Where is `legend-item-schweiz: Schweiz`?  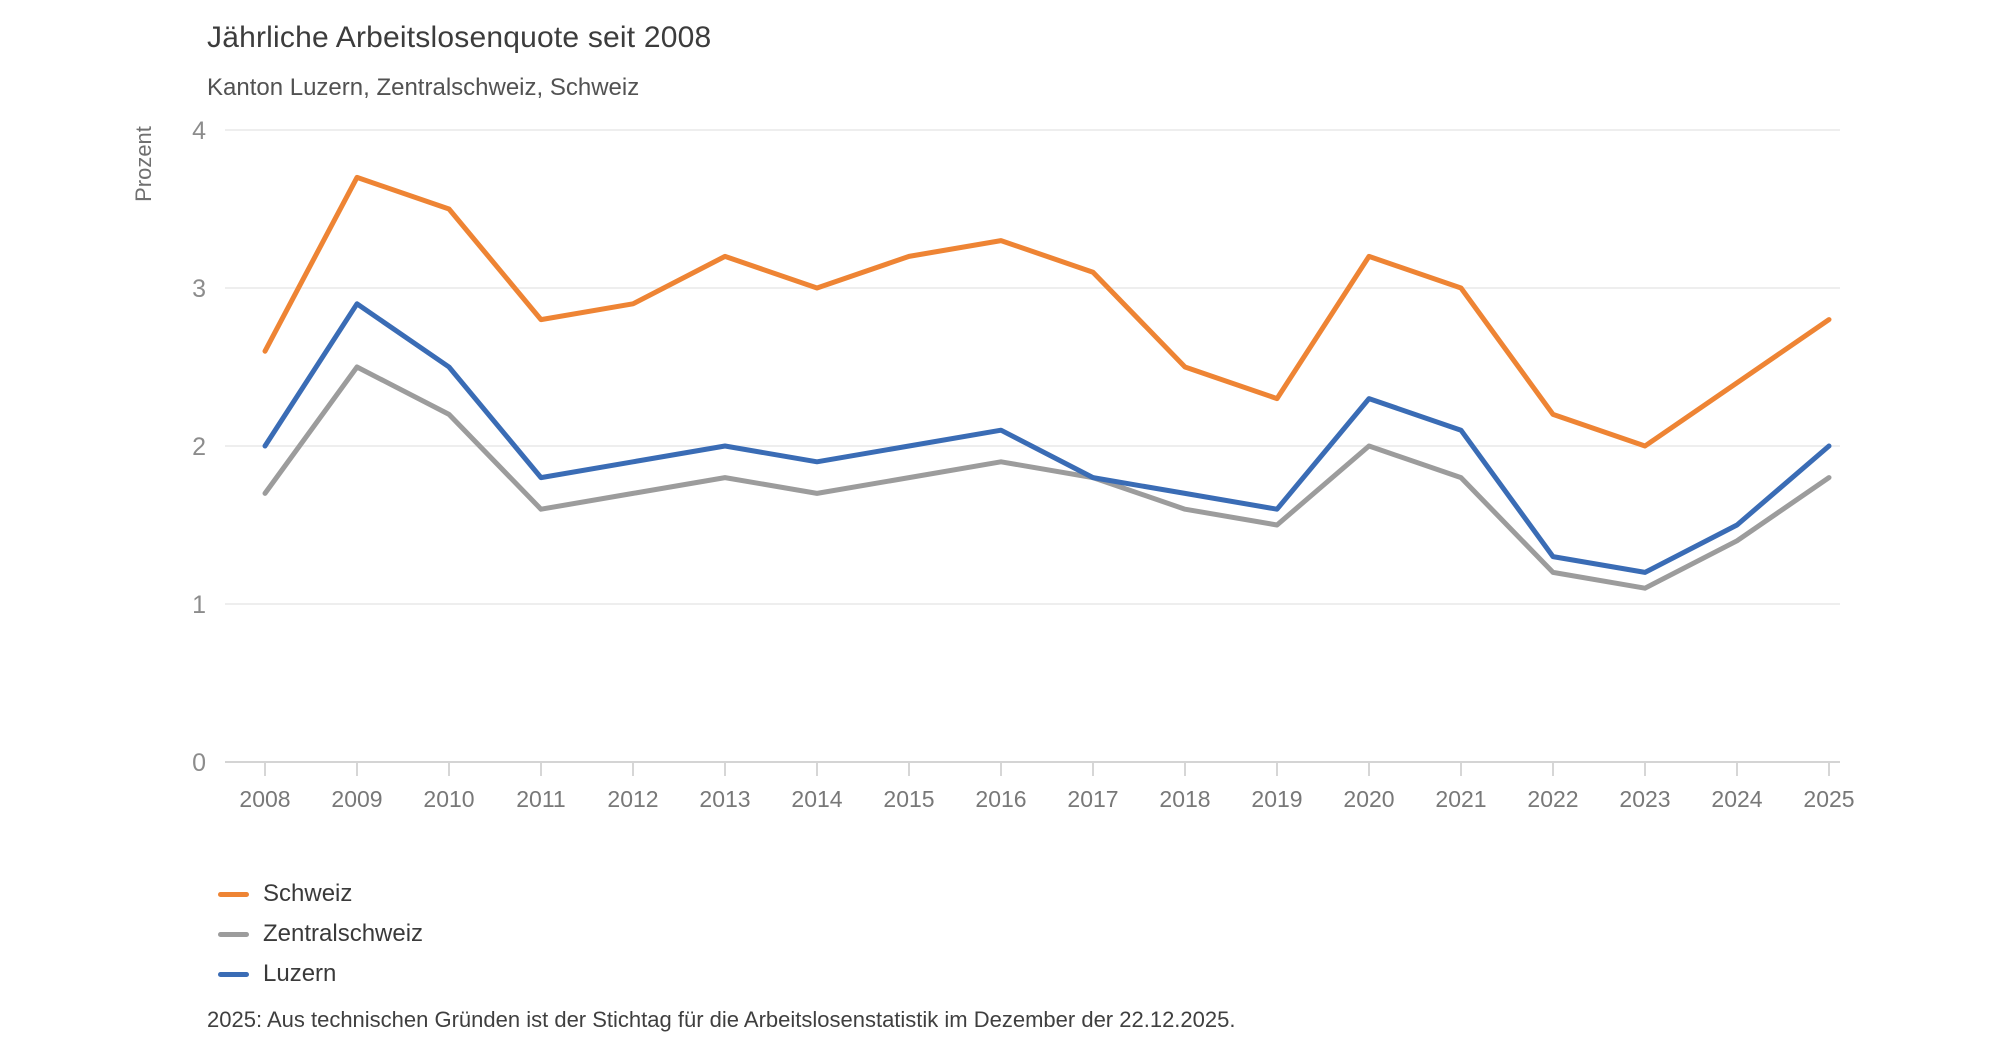
legend-item-schweiz: Schweiz is located at coordinates (320, 894).